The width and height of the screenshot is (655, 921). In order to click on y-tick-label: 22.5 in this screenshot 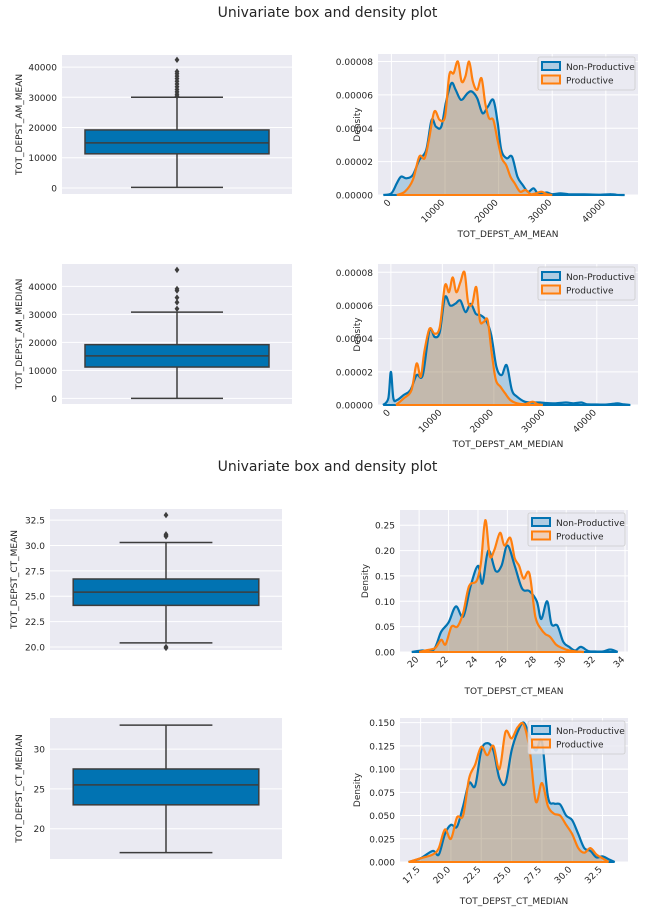, I will do `click(35, 623)`.